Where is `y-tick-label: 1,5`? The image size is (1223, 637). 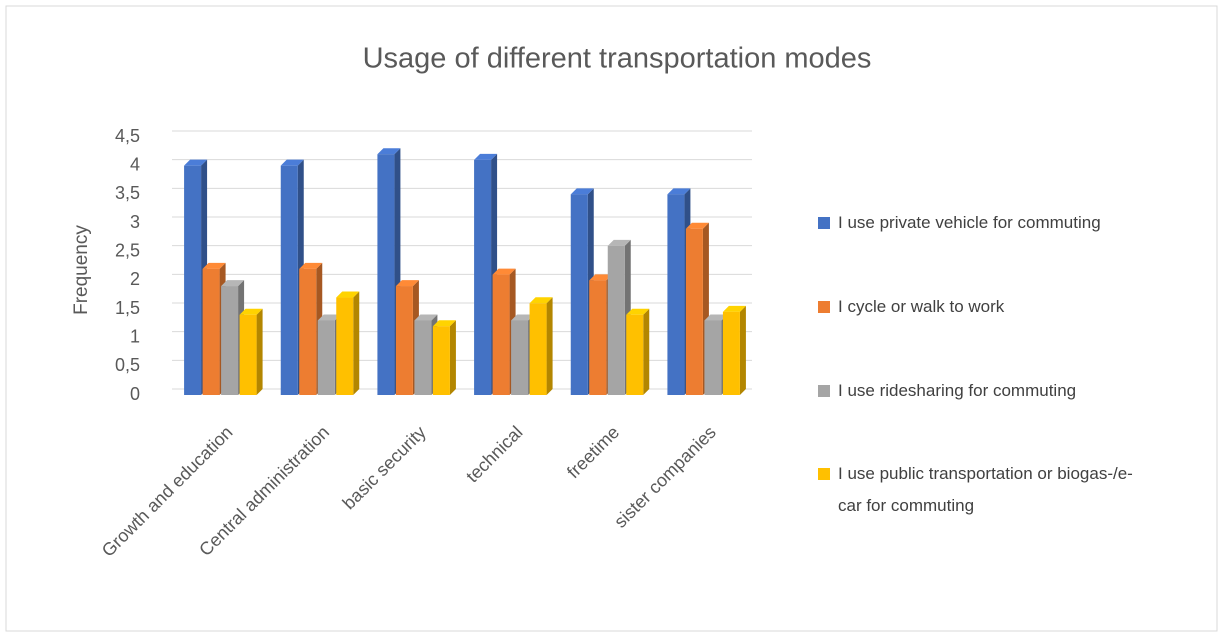 y-tick-label: 1,5 is located at coordinates (127, 308).